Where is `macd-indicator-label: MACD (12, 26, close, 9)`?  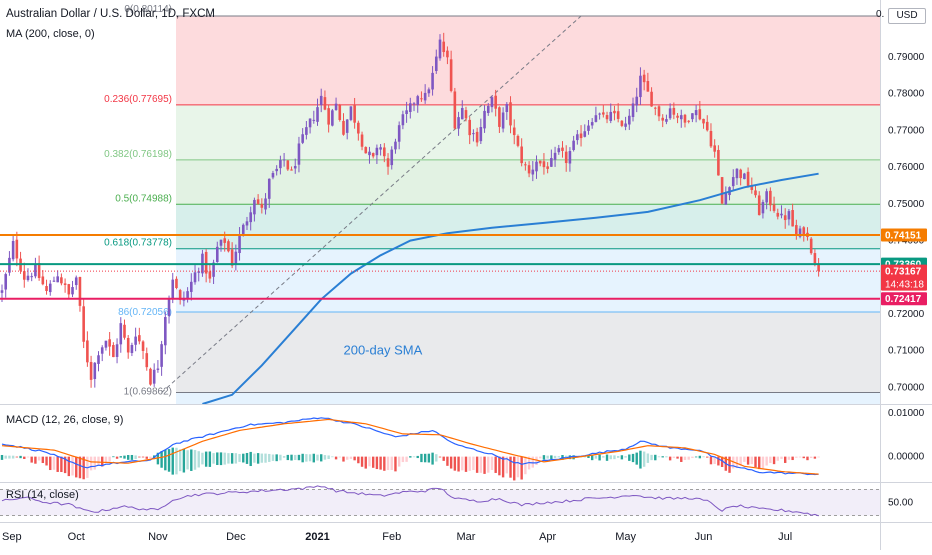 macd-indicator-label: MACD (12, 26, close, 9) is located at coordinates (65, 420).